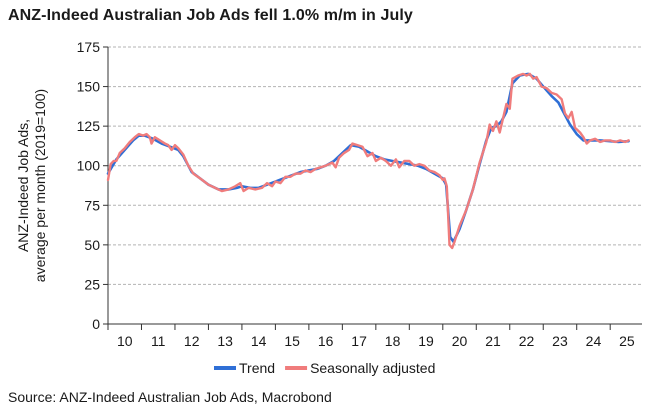 This screenshot has height=418, width=662. What do you see at coordinates (460, 341) in the screenshot?
I see `x-tick-label: 20` at bounding box center [460, 341].